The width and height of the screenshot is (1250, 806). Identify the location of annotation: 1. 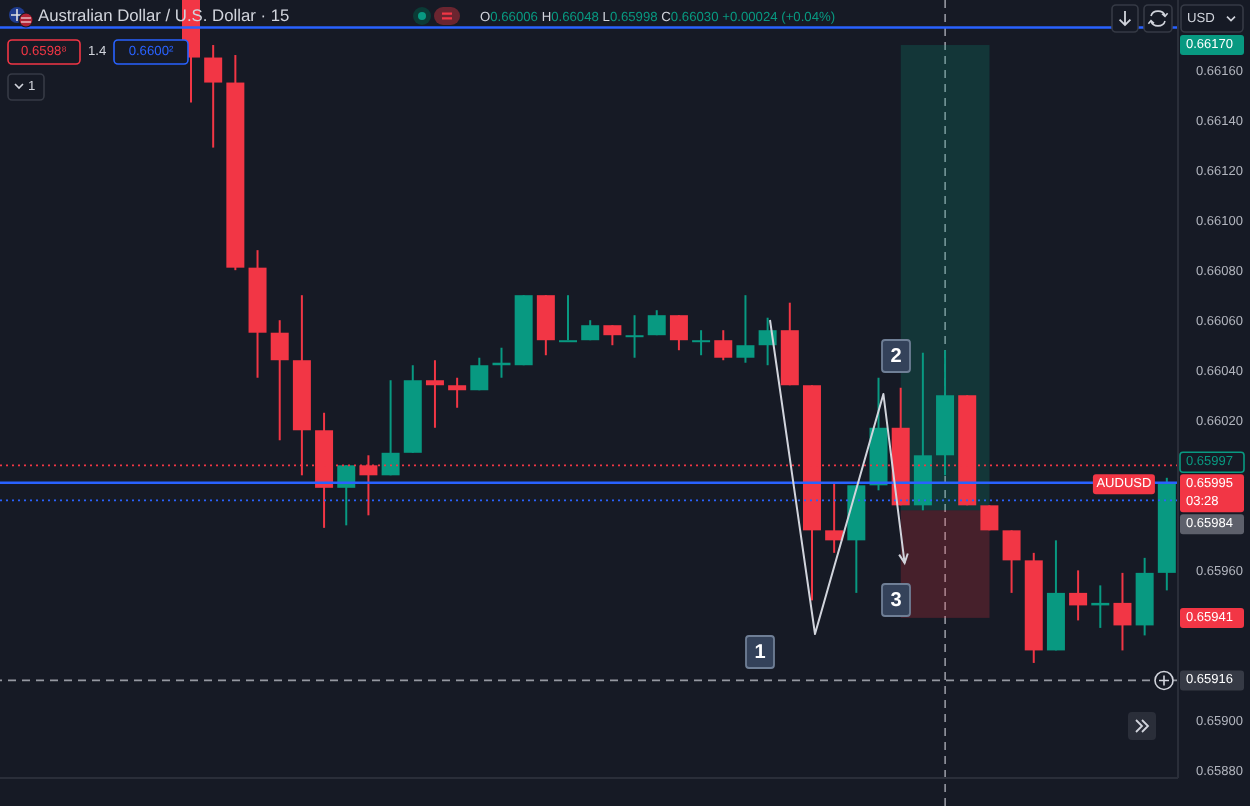
(760, 653).